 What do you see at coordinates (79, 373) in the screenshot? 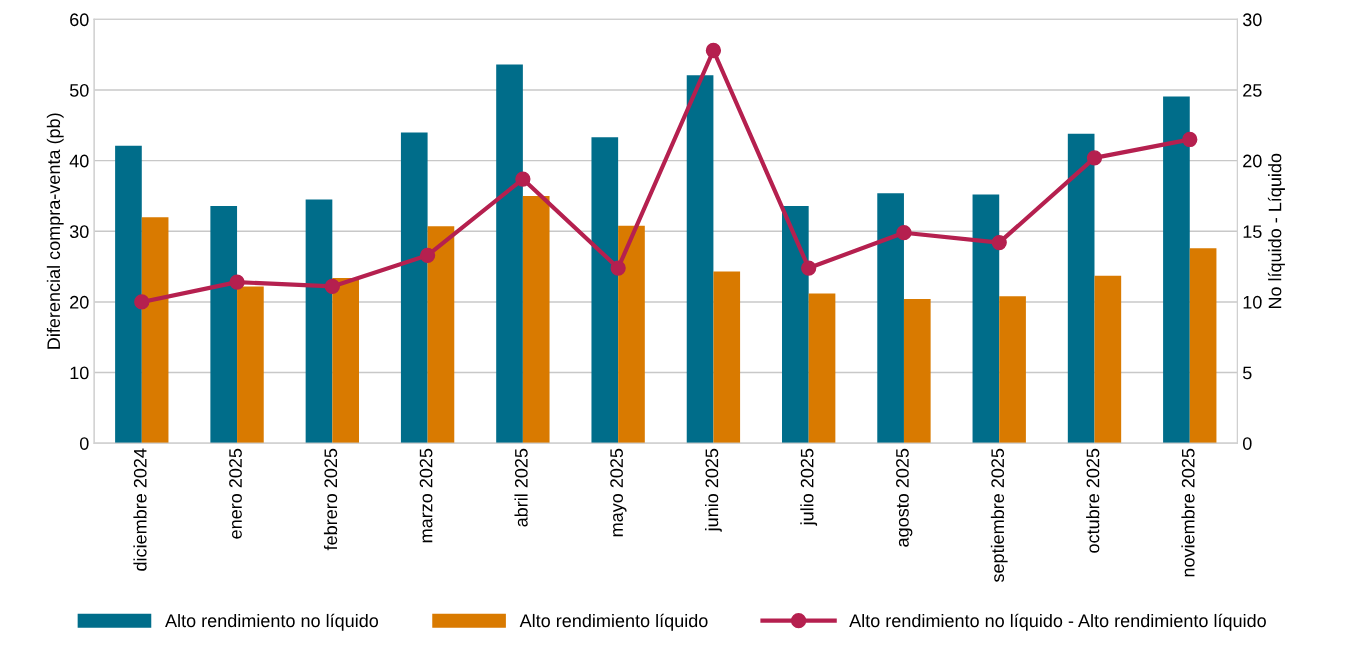
I see `y-tick-label: 10` at bounding box center [79, 373].